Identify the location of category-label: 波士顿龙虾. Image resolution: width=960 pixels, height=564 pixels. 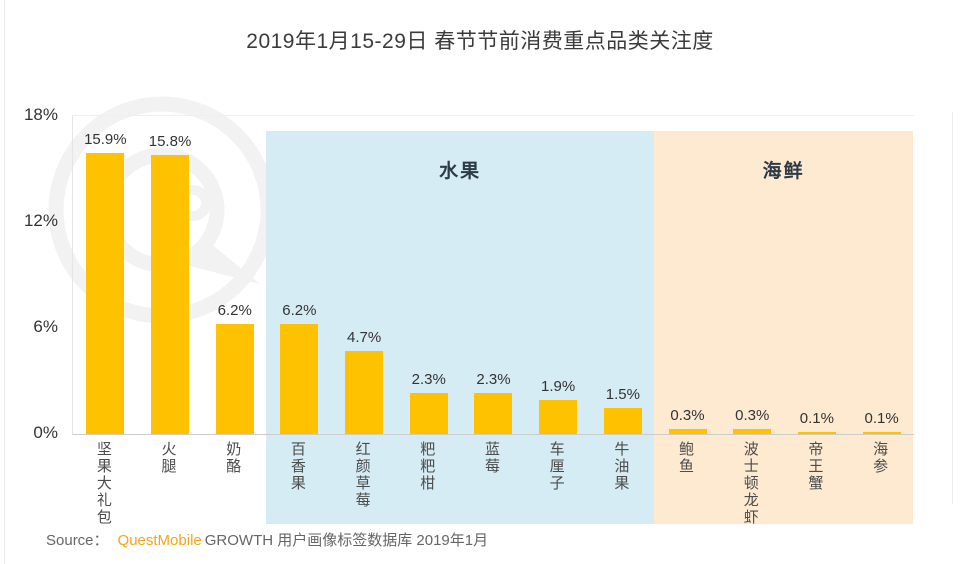
(751, 483).